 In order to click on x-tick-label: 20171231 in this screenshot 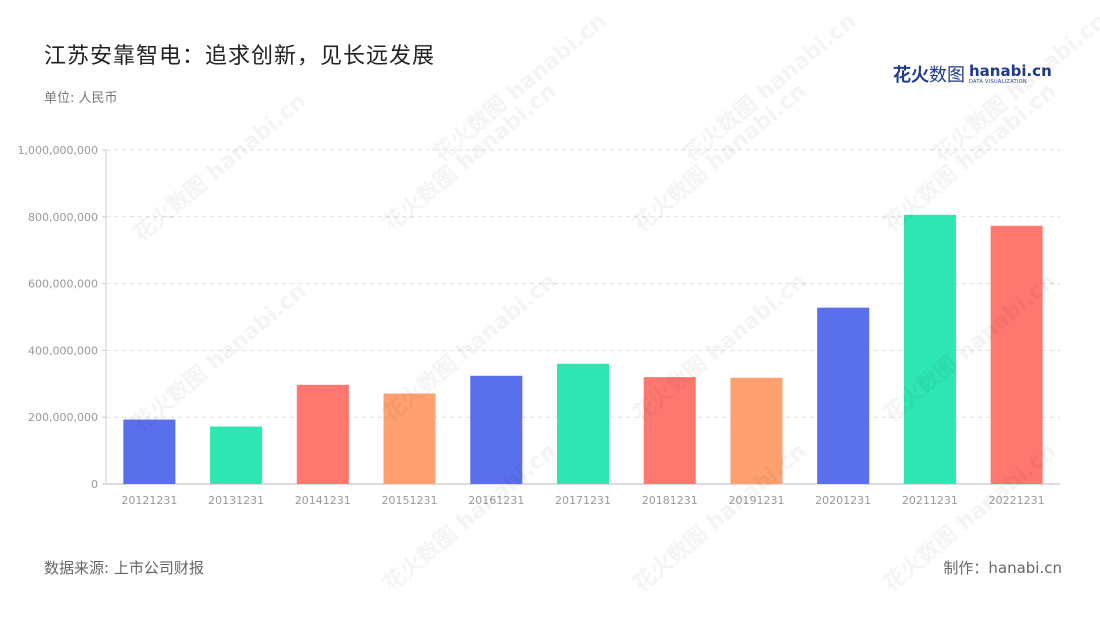, I will do `click(583, 500)`.